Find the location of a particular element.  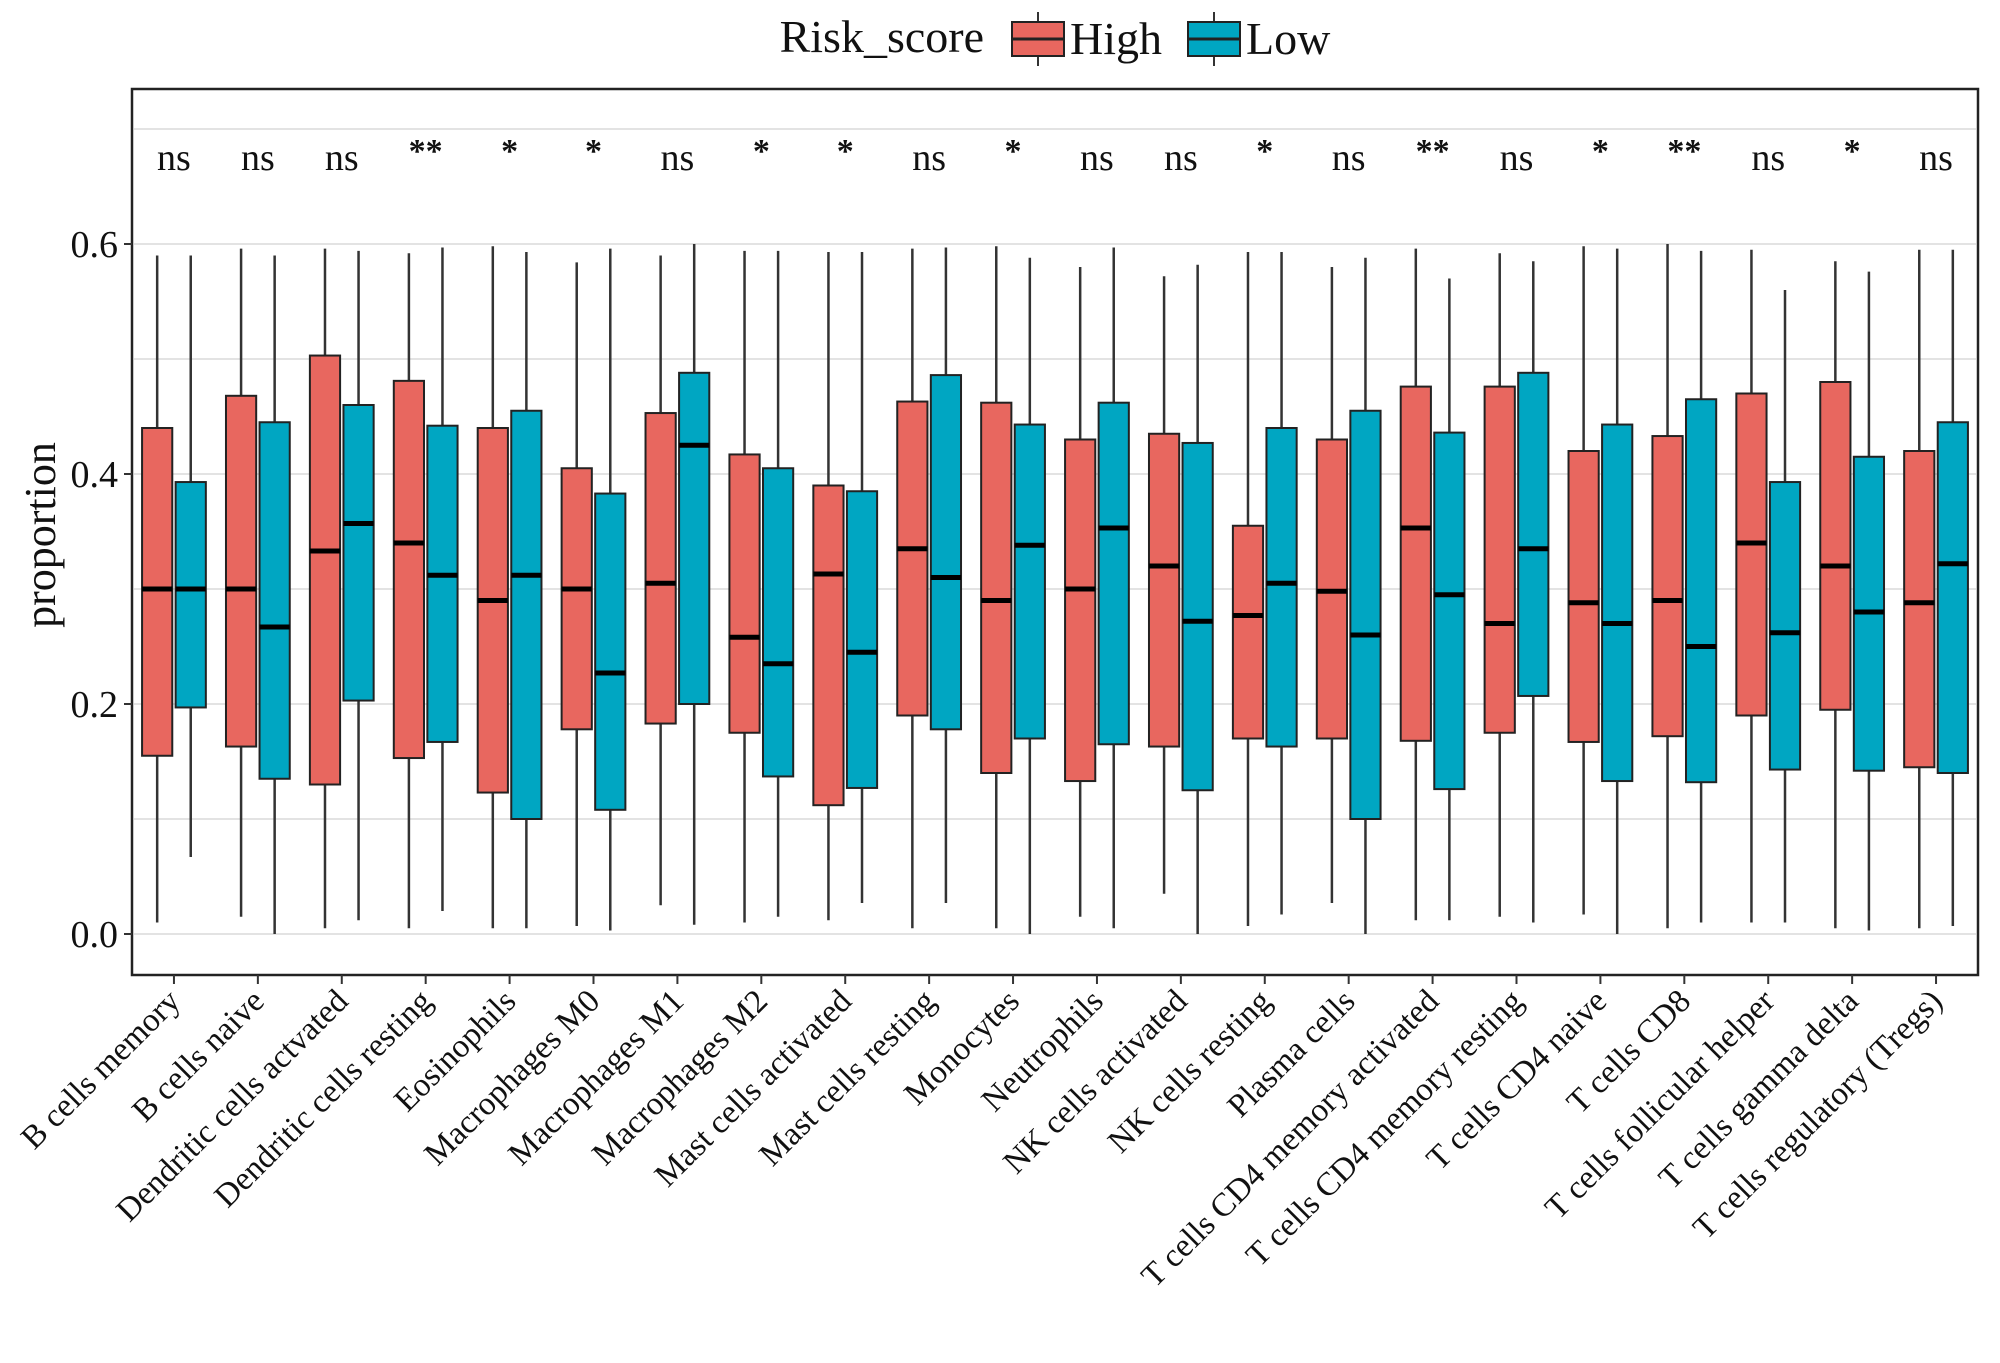

y-tick-label: 0.4 is located at coordinates (95, 475).